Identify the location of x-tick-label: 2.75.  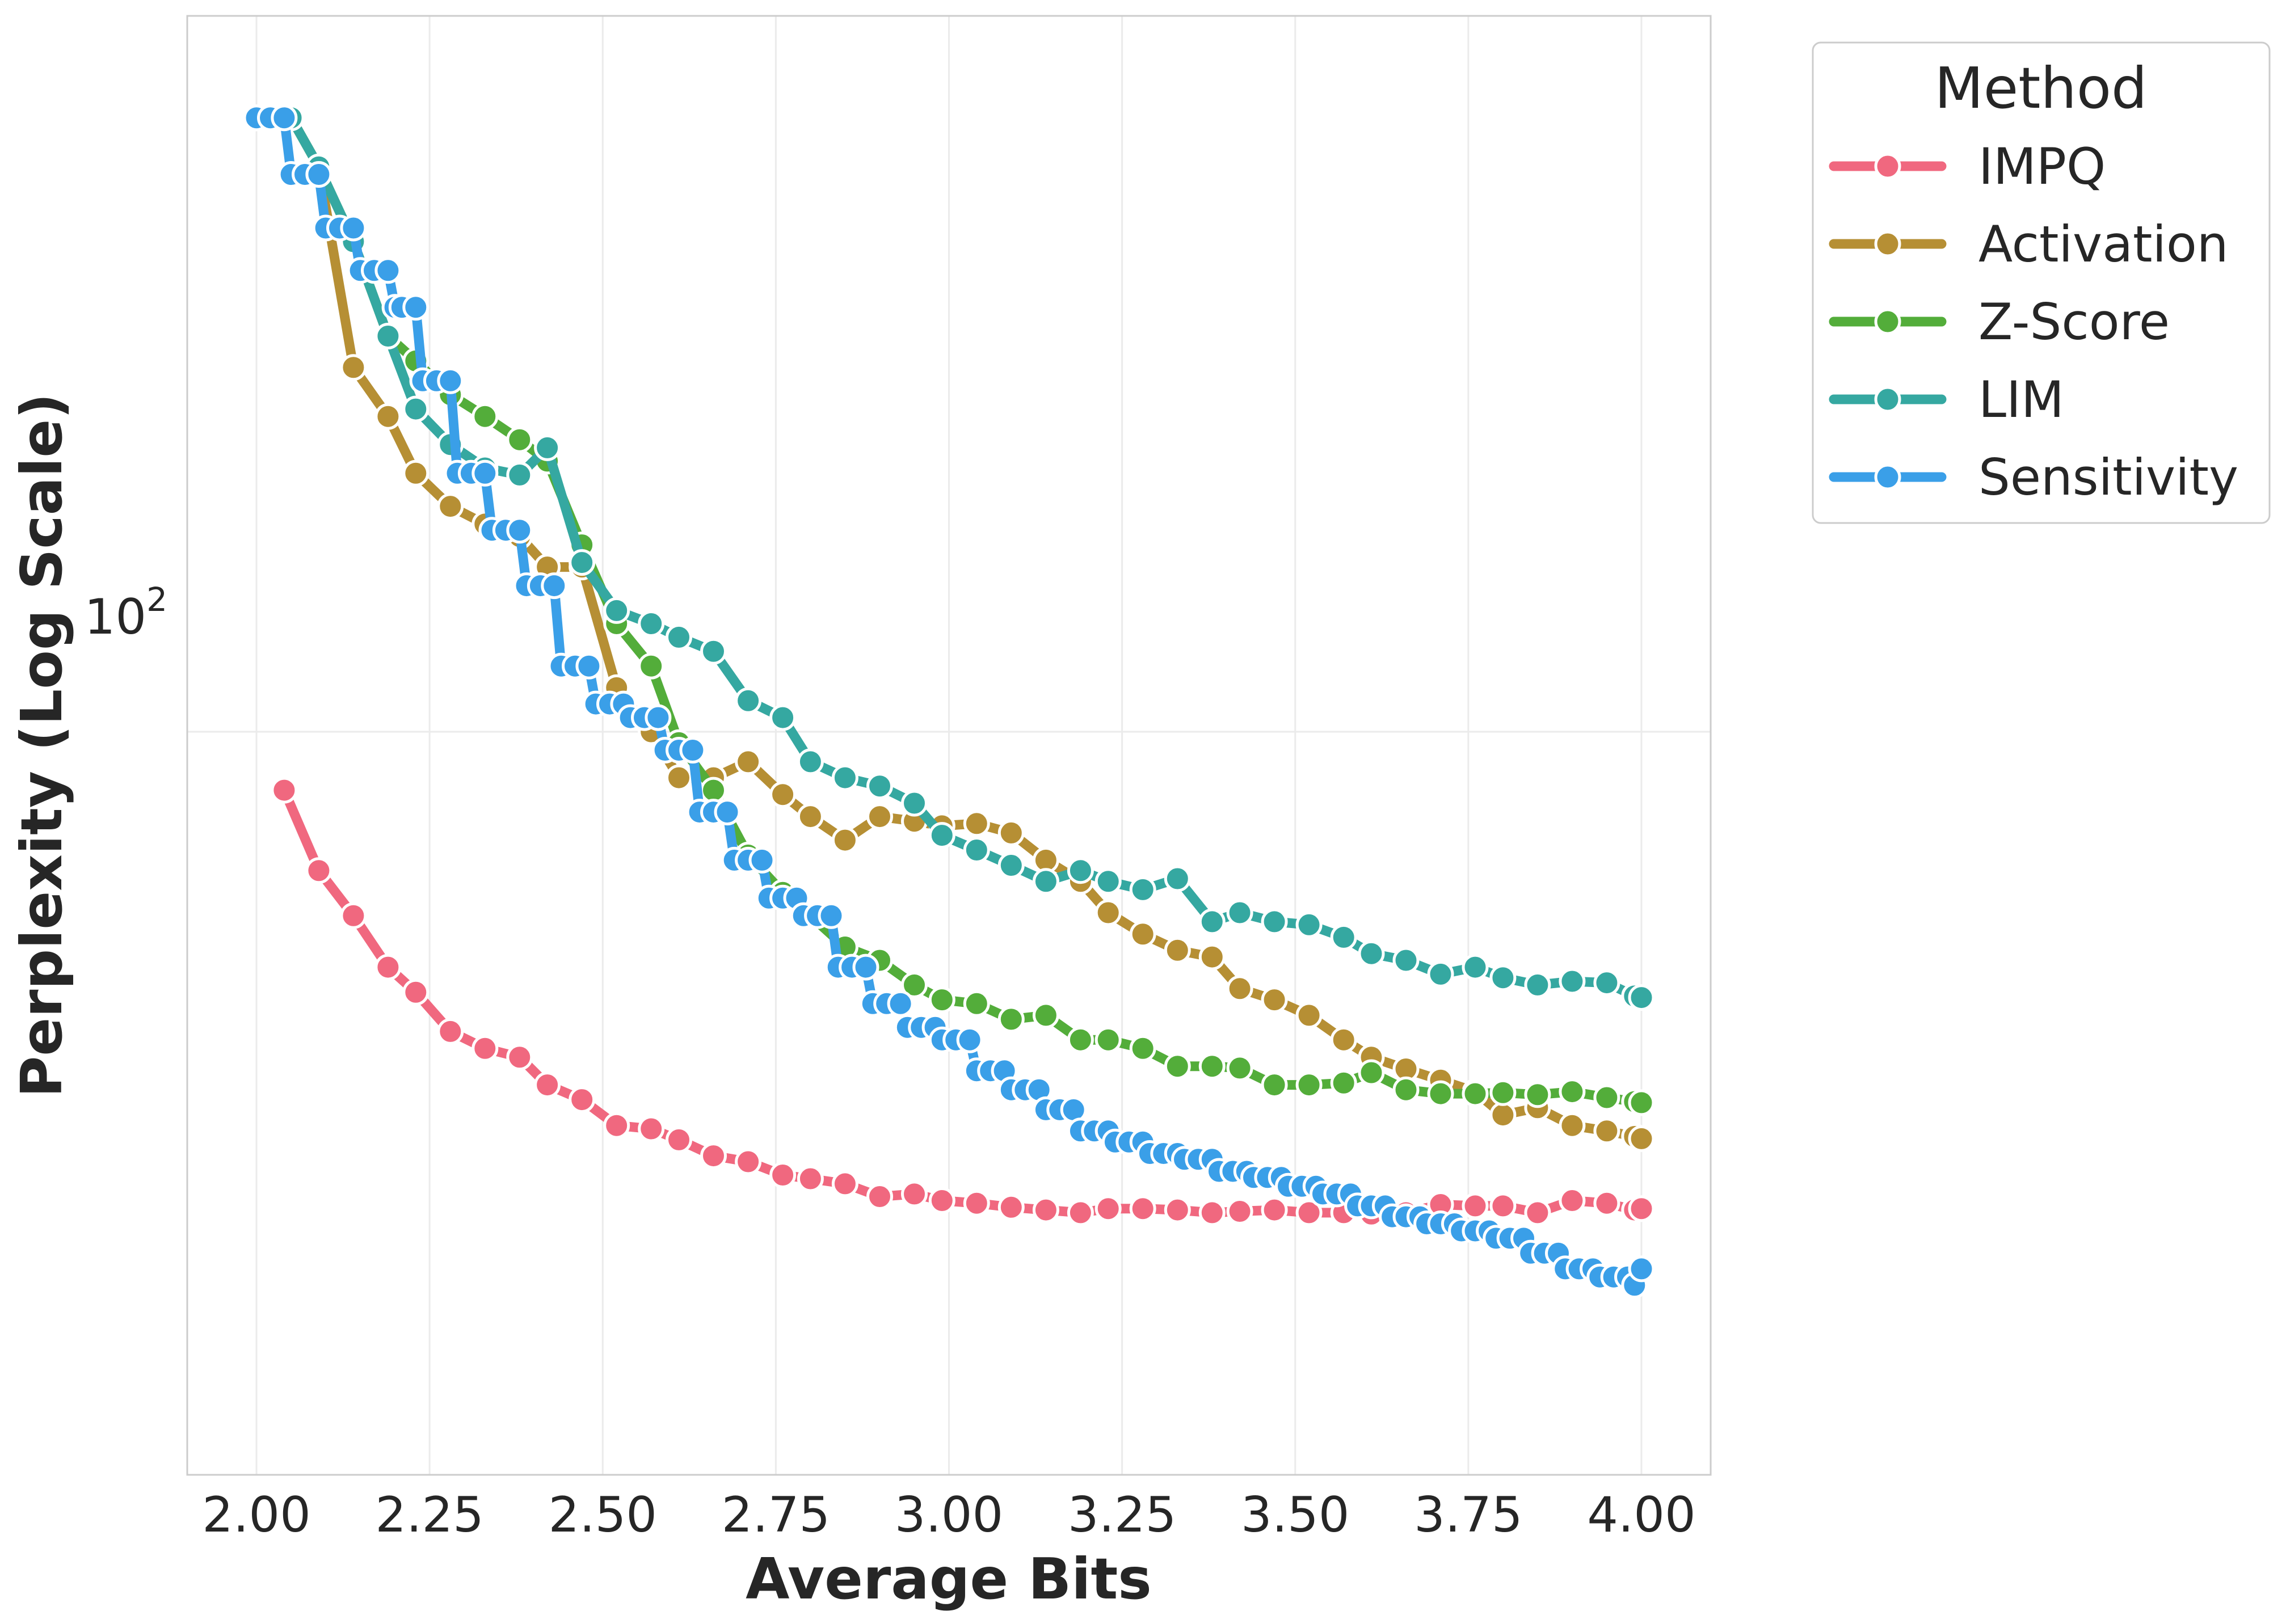
(776, 1515).